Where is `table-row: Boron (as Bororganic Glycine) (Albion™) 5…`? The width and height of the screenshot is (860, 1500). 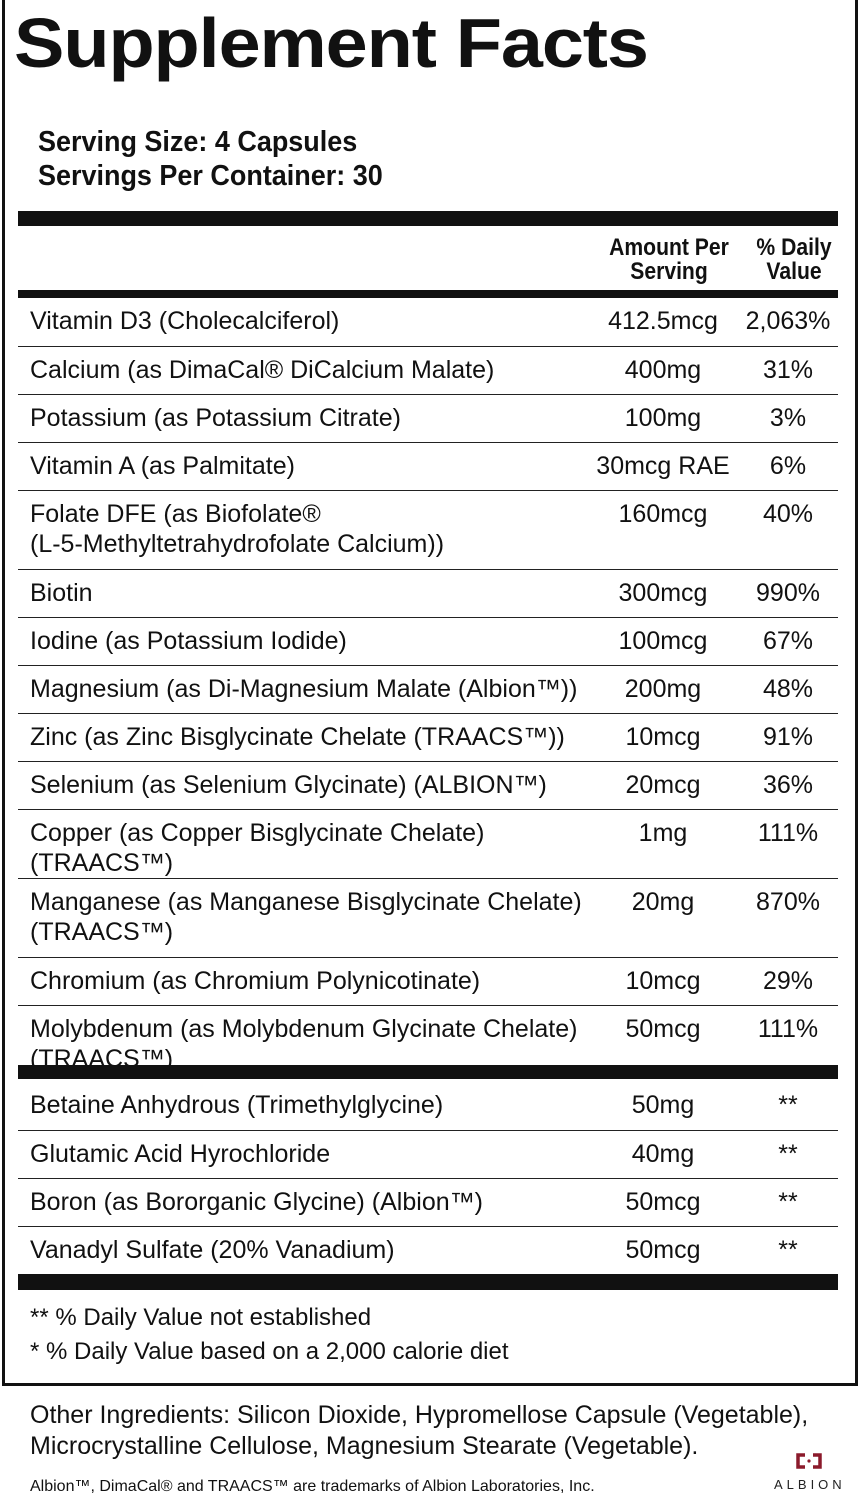
table-row: Boron (as Bororganic Glycine) (Albion™) 5… is located at coordinates (428, 1202).